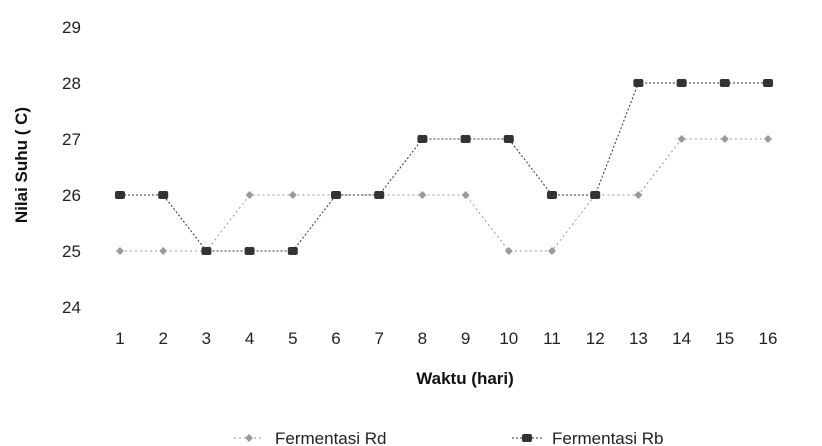 Image resolution: width=822 pixels, height=446 pixels. What do you see at coordinates (681, 338) in the screenshot?
I see `x-tick-label: 14` at bounding box center [681, 338].